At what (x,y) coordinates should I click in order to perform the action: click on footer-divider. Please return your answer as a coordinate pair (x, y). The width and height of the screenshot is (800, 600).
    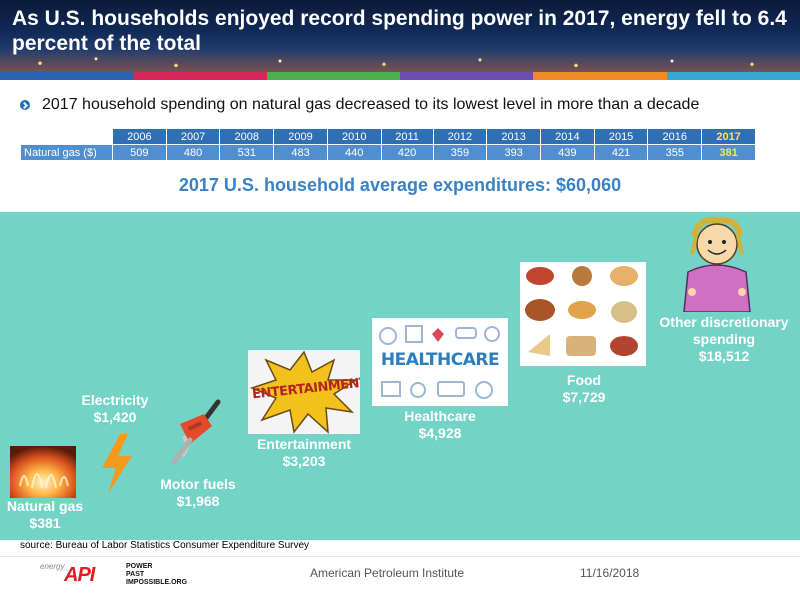
    Looking at the image, I should click on (400, 556).